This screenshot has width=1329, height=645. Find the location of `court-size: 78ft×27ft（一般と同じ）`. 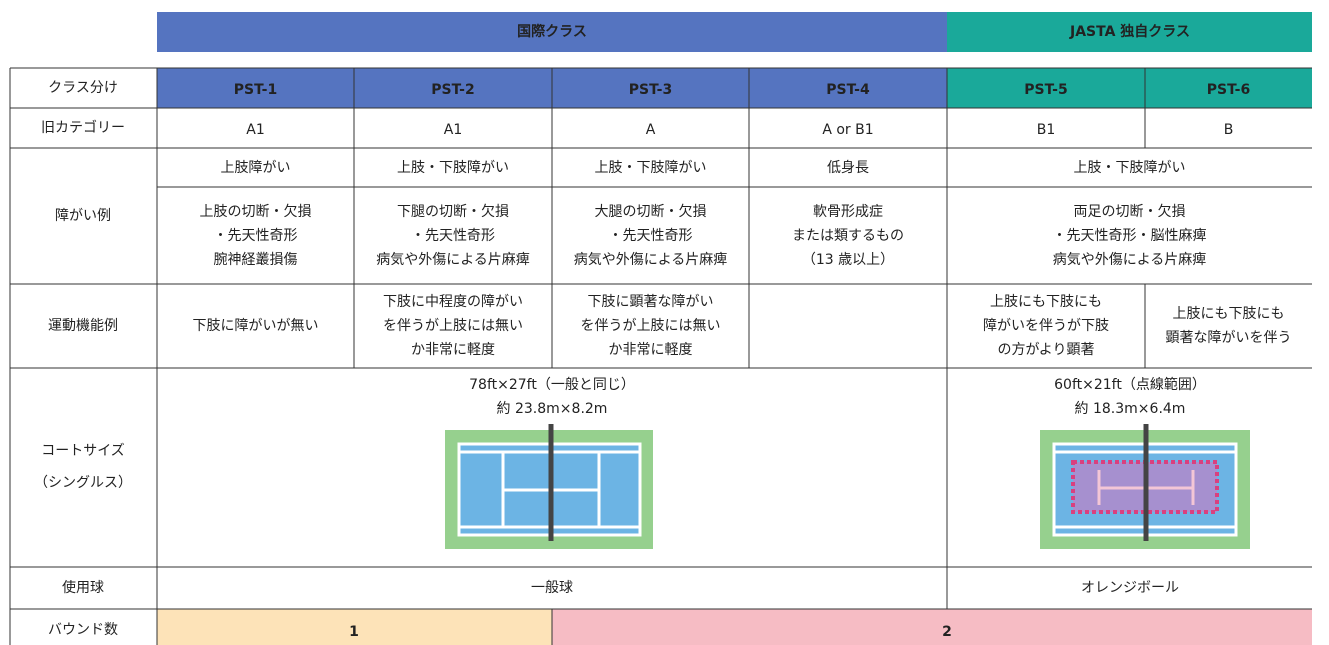

court-size: 78ft×27ft（一般と同じ） is located at coordinates (552, 385).